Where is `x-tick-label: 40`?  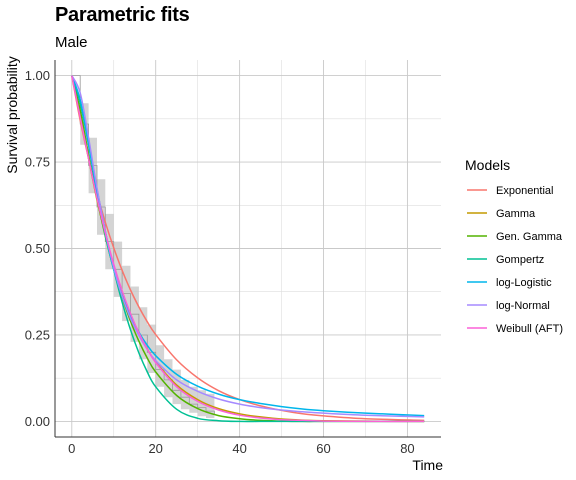 x-tick-label: 40 is located at coordinates (239, 448).